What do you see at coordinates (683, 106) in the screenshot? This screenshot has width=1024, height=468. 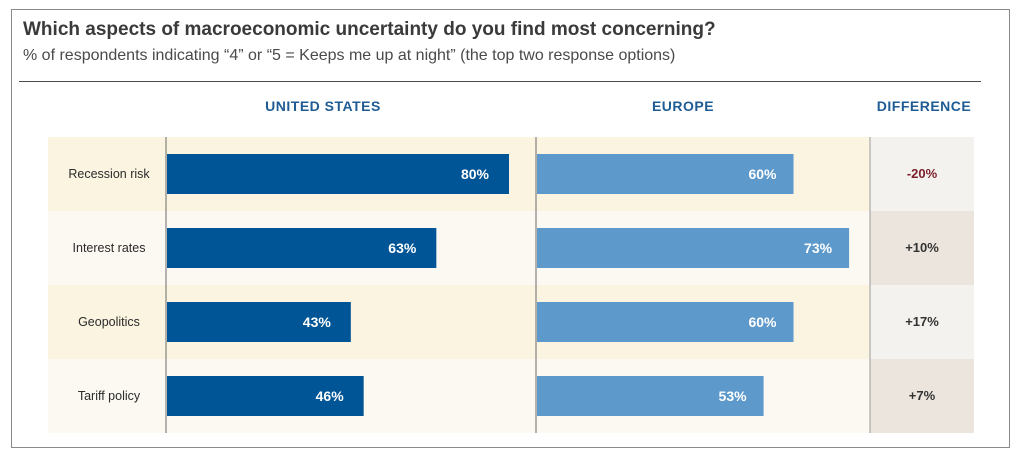 I see `europe-column-header: EUROPE` at bounding box center [683, 106].